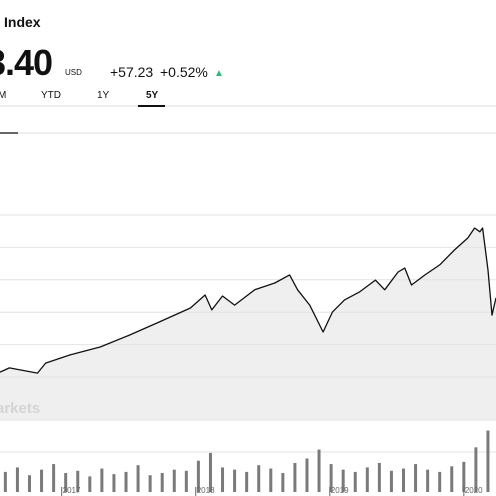 The width and height of the screenshot is (496, 496). I want to click on x-tick-label: 2020, so click(474, 490).